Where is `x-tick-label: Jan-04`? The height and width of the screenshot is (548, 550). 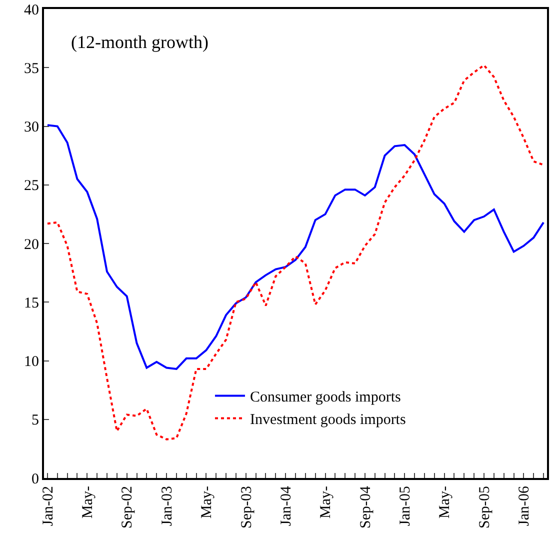 x-tick-label: Jan-04 is located at coordinates (286, 506).